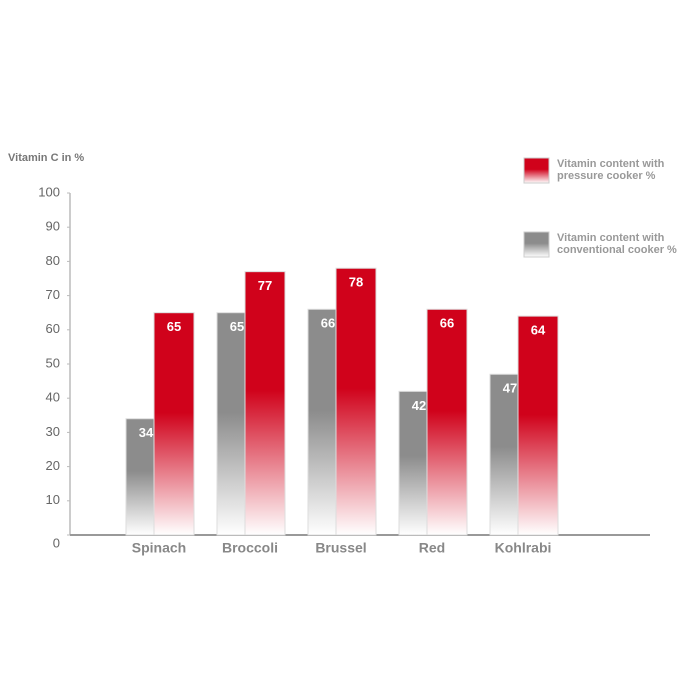 The image size is (700, 700). Describe the element at coordinates (523, 548) in the screenshot. I see `x-tick-label: Kohlrabi` at that location.